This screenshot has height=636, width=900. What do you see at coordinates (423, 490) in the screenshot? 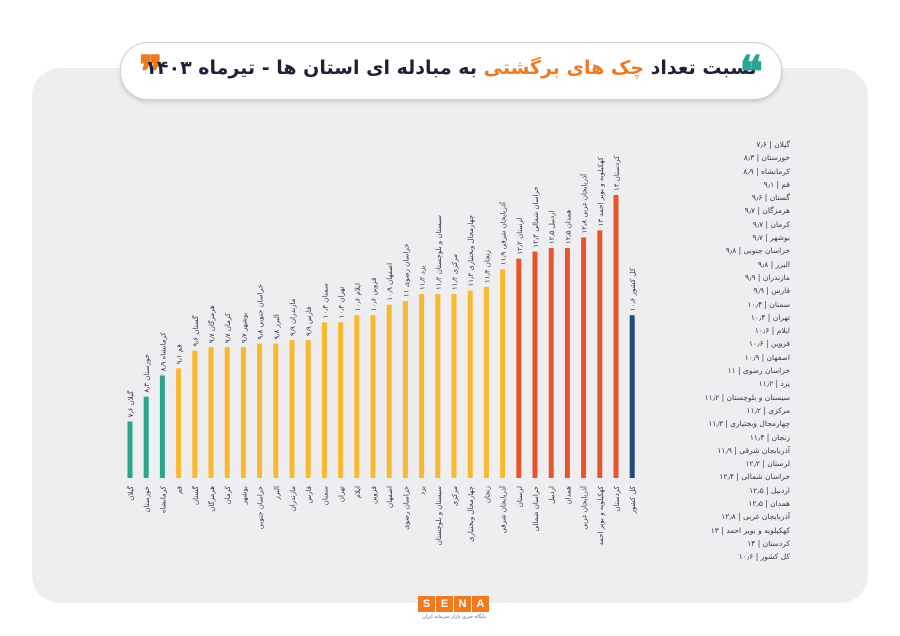
I see `x-tick-label: یزد` at bounding box center [423, 490].